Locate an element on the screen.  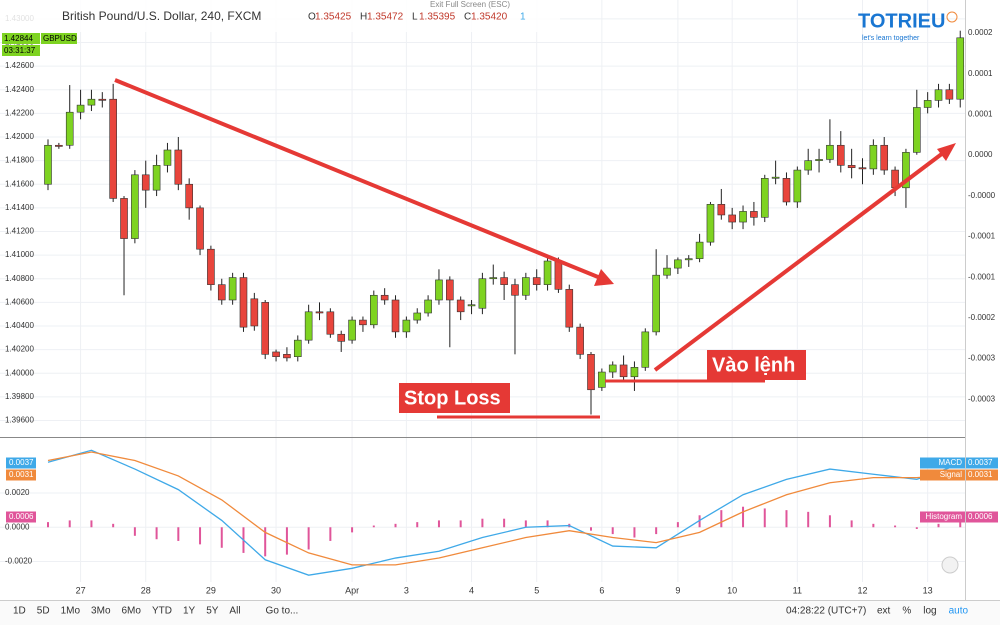
x-tick-label: 29 is located at coordinates (211, 590).